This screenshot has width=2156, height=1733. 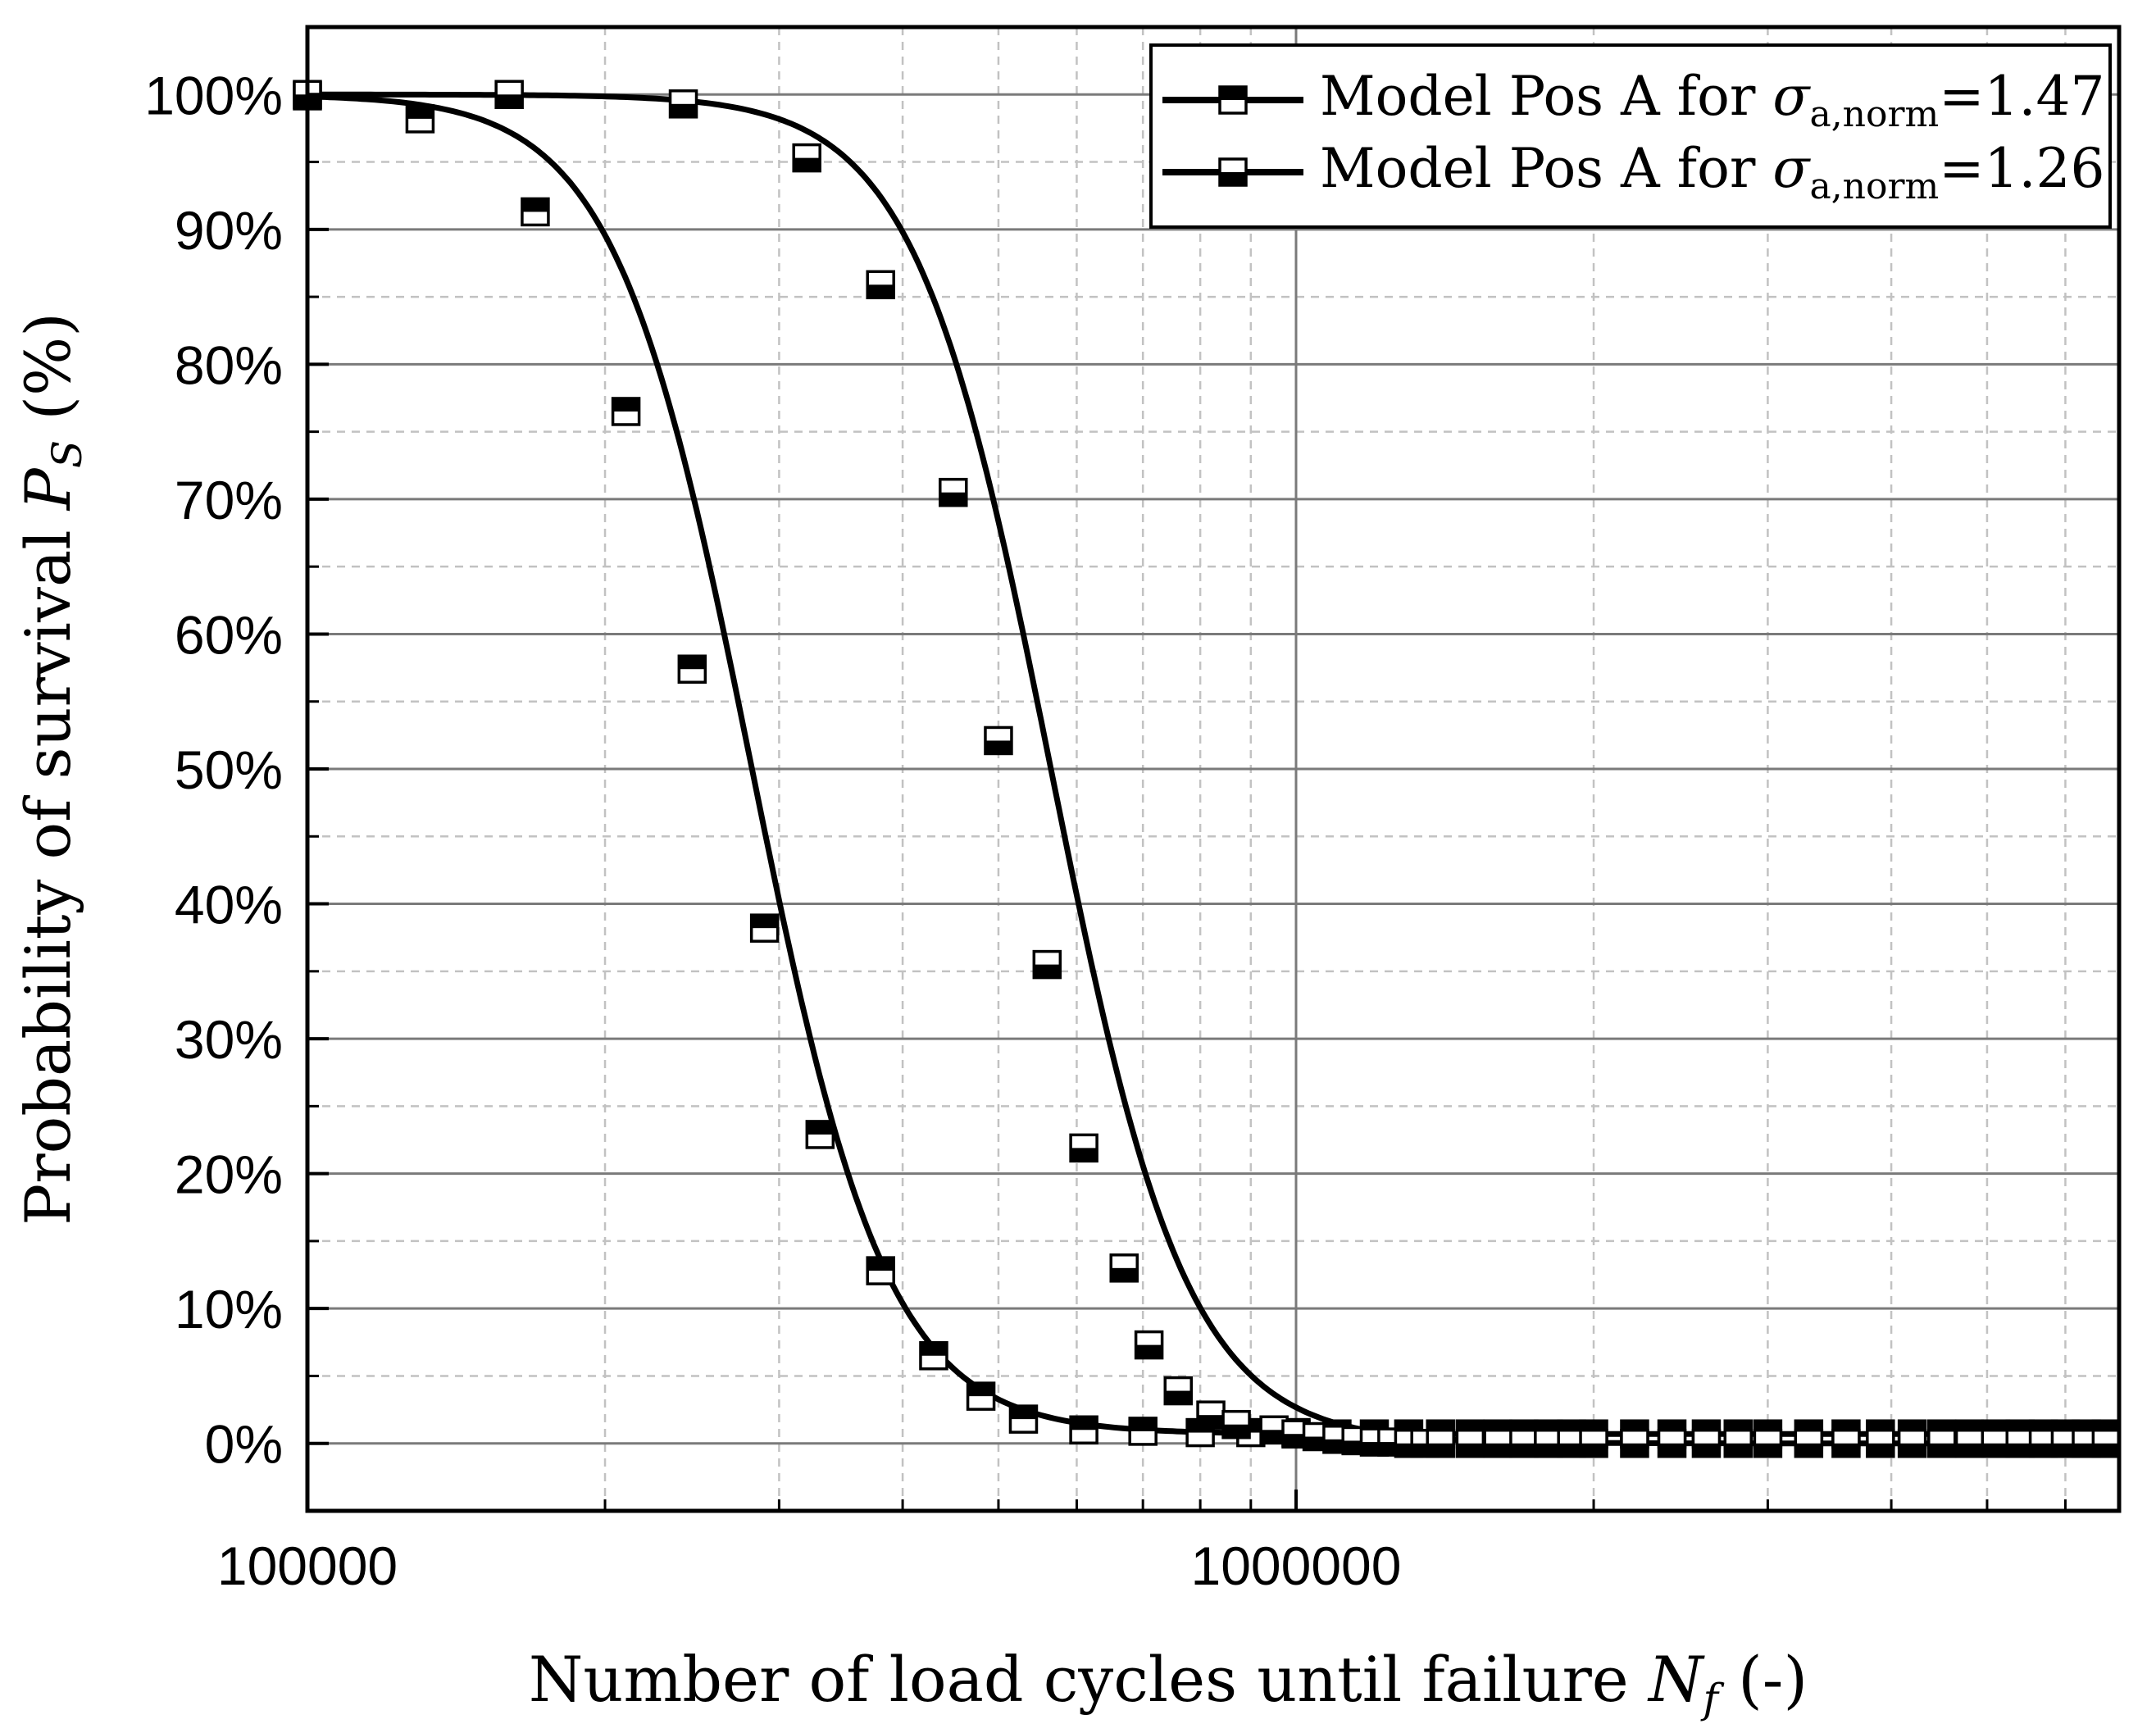 I want to click on y-tick-label: 30%, so click(x=229, y=1039).